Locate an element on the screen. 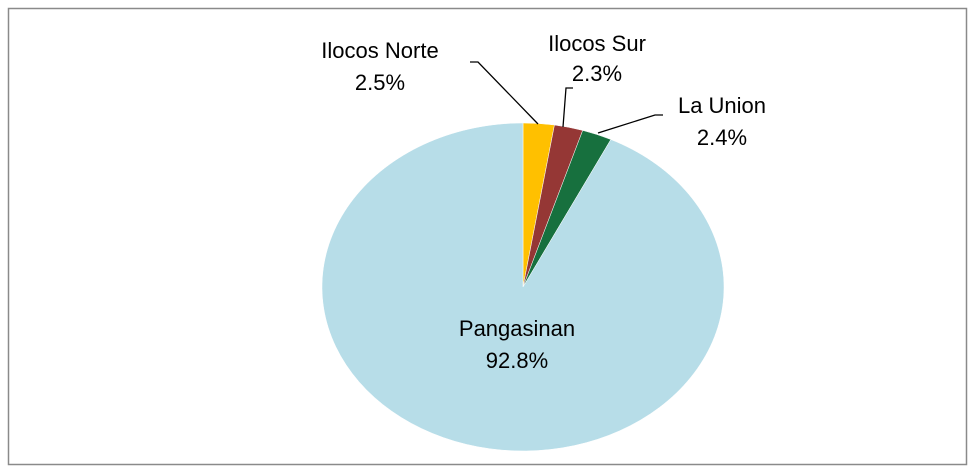 This screenshot has height=473, width=975. value-label: 92.8% is located at coordinates (517, 360).